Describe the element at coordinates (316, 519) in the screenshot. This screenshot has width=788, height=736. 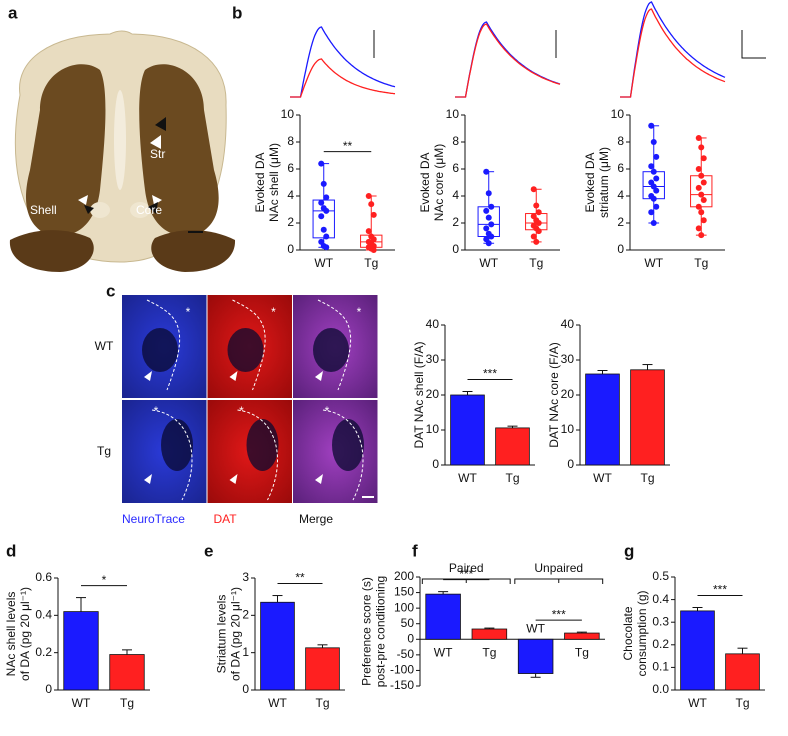
I see `column-label: Merge` at that location.